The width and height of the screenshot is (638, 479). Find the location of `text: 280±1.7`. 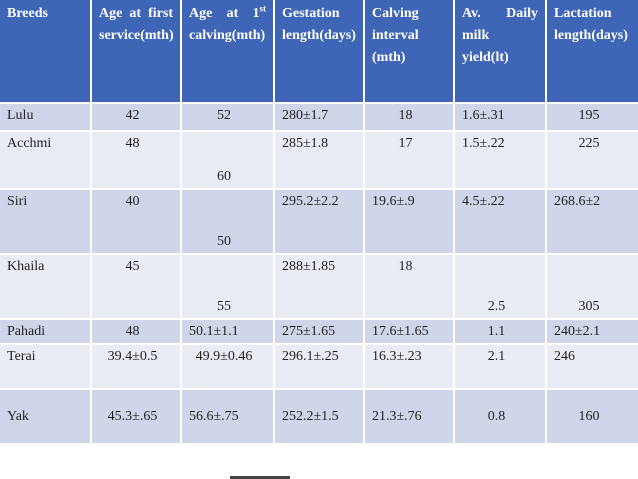

text: 280±1.7 is located at coordinates (305, 115).